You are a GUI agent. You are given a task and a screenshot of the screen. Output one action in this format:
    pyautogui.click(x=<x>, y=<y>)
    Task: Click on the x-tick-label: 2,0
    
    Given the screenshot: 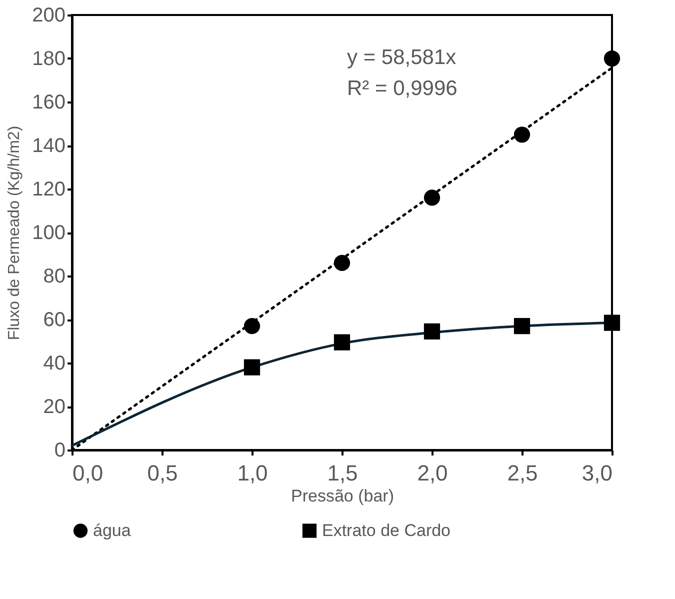 What is the action you would take?
    pyautogui.click(x=432, y=473)
    